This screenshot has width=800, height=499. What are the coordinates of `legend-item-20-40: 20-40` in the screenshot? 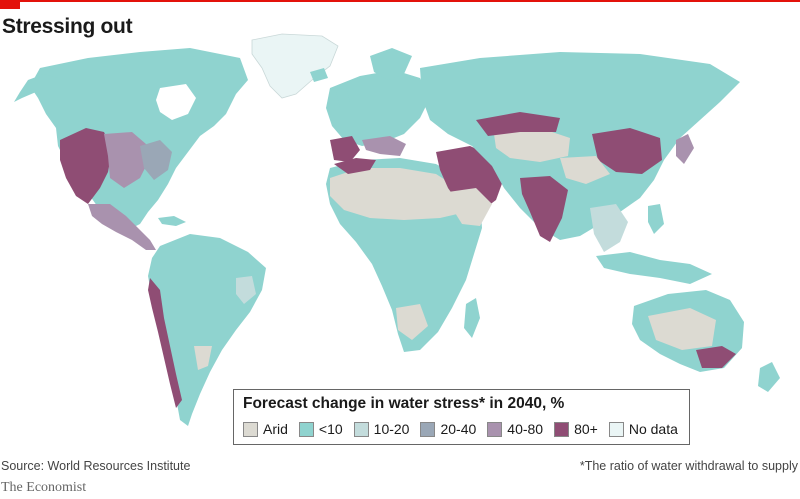 It's located at (448, 429).